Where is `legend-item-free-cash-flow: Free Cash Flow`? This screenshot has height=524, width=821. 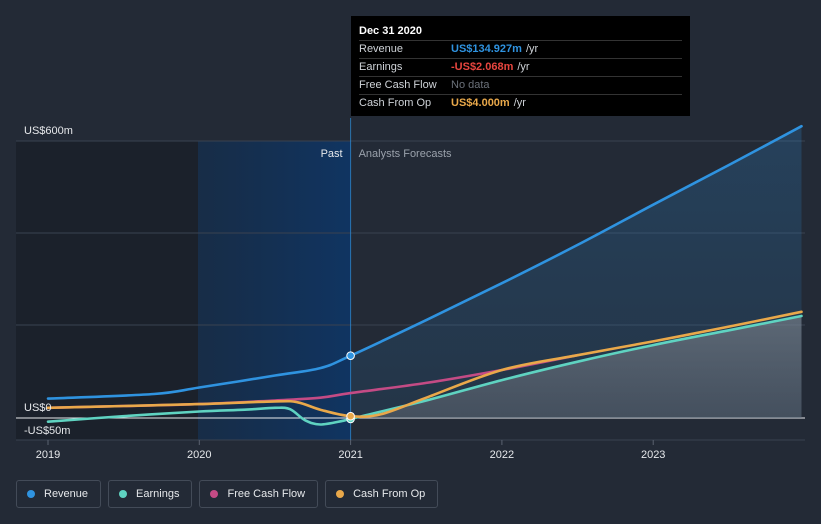 legend-item-free-cash-flow: Free Cash Flow is located at coordinates (259, 494).